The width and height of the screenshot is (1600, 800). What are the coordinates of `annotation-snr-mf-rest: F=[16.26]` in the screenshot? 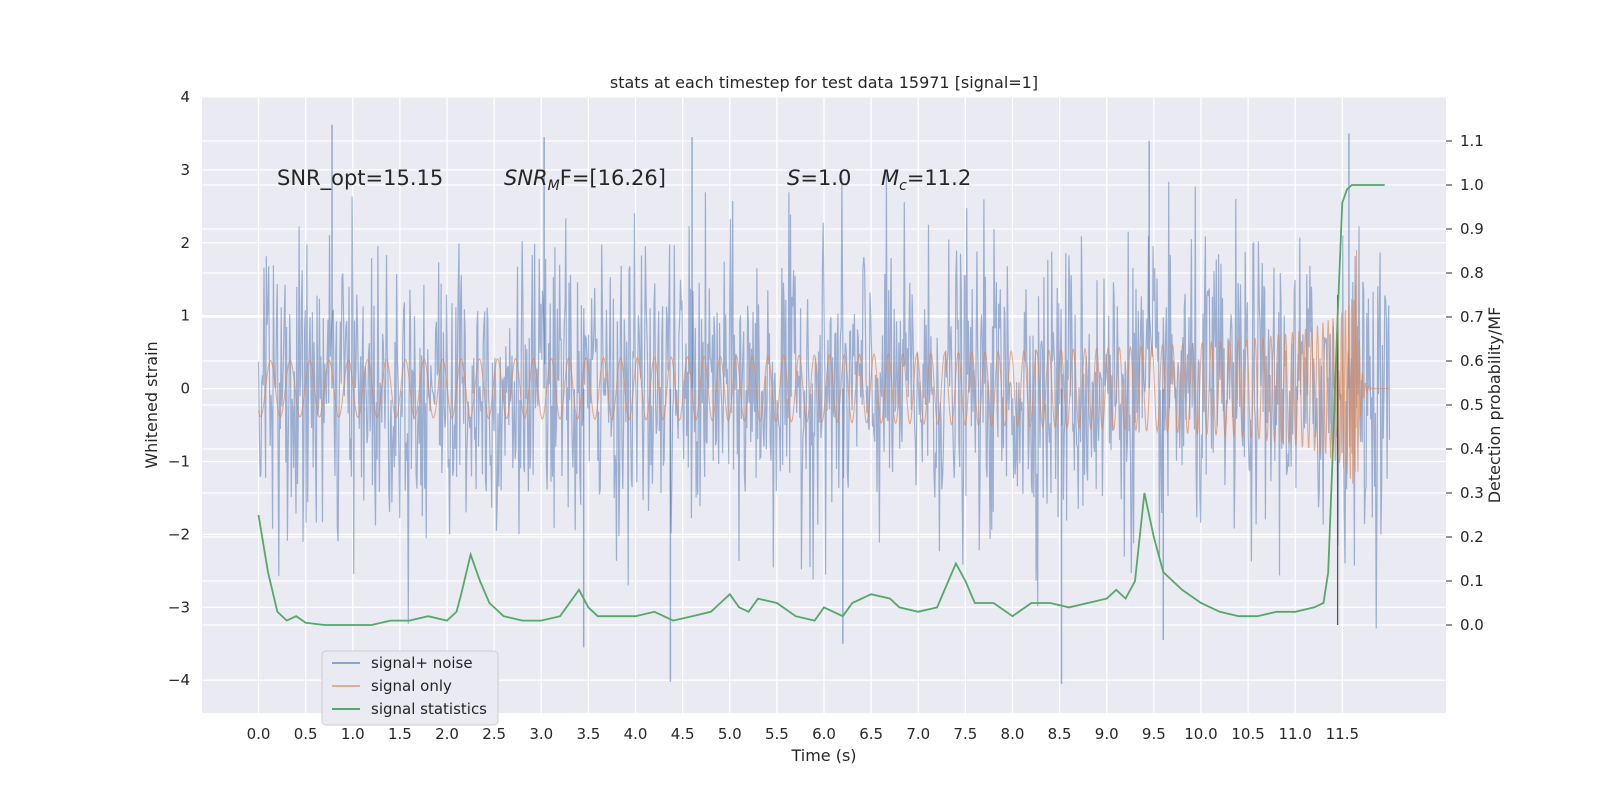 It's located at (613, 178).